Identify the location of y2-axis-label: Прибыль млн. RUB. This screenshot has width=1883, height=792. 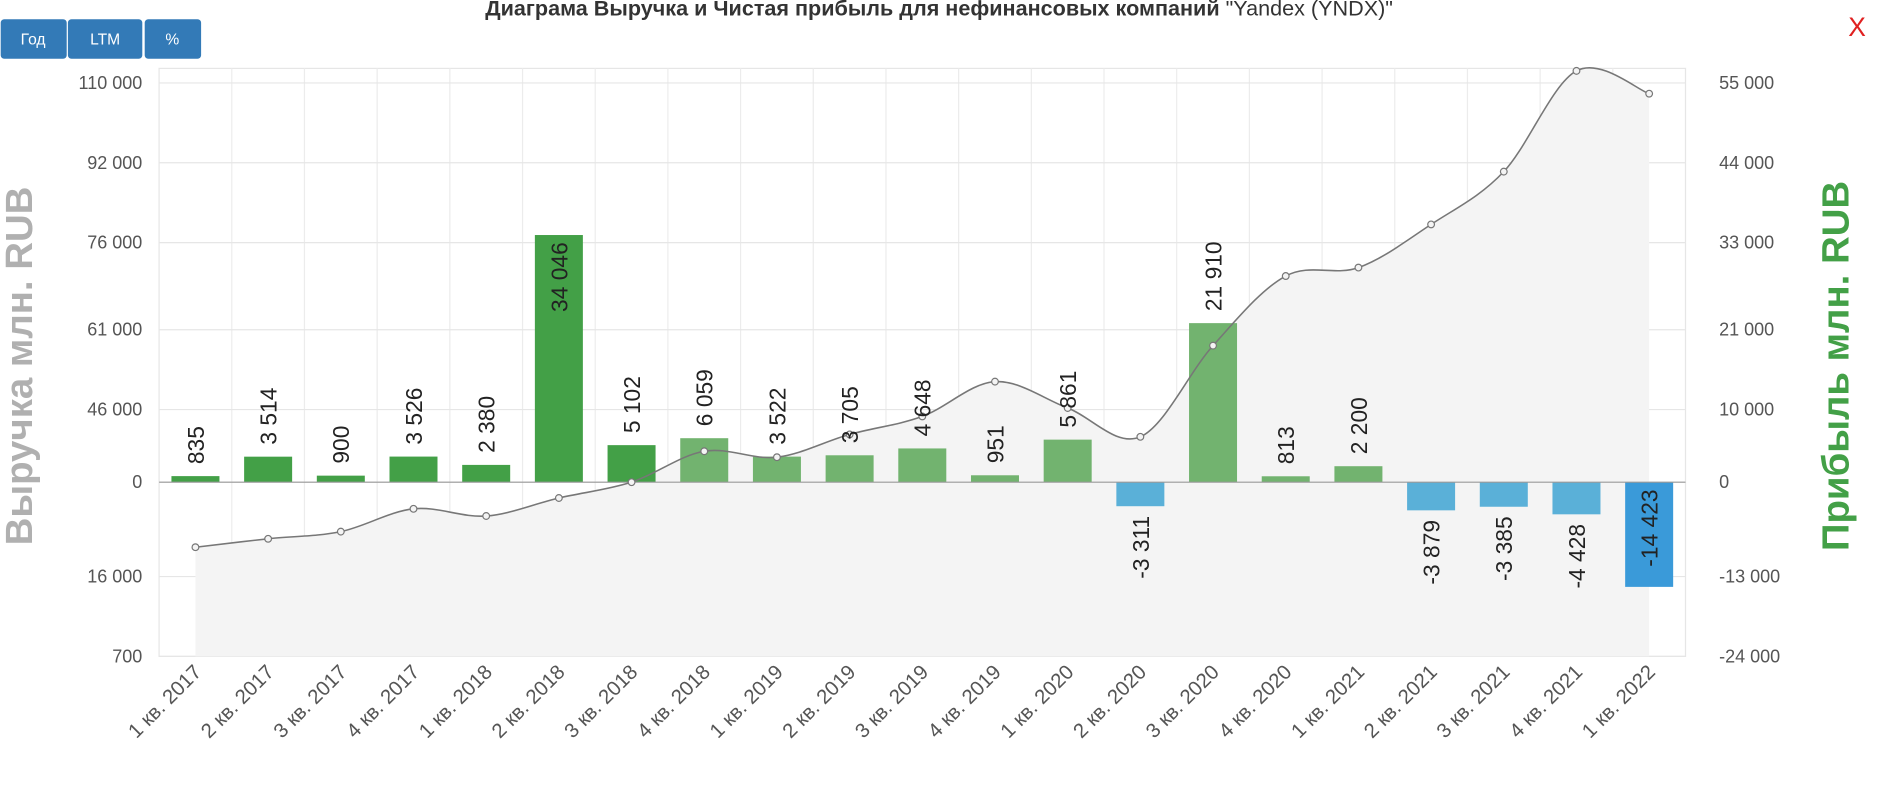
(1836, 366).